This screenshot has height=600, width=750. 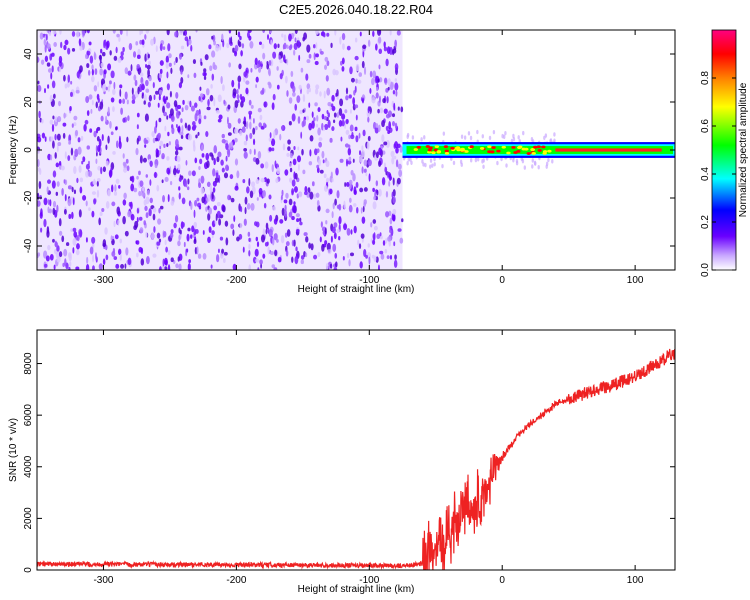 What do you see at coordinates (103, 580) in the screenshot?
I see `x-tick-label: -300` at bounding box center [103, 580].